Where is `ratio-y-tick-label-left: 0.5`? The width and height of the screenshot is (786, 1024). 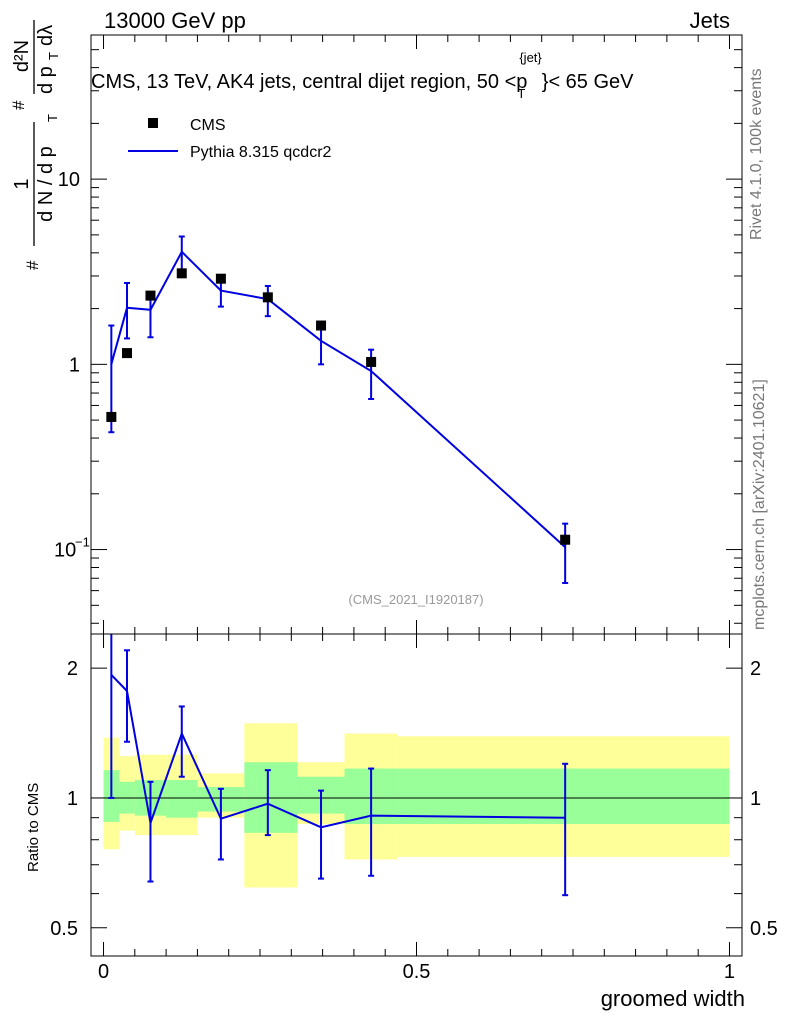
ratio-y-tick-label-left: 0.5 is located at coordinates (64, 929).